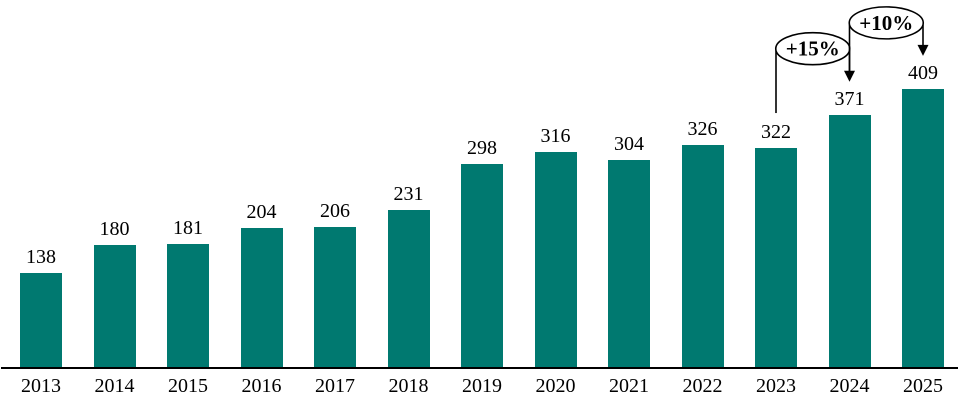 This screenshot has height=405, width=968. Describe the element at coordinates (776, 386) in the screenshot. I see `x-tick-label-2023: 2023` at that location.